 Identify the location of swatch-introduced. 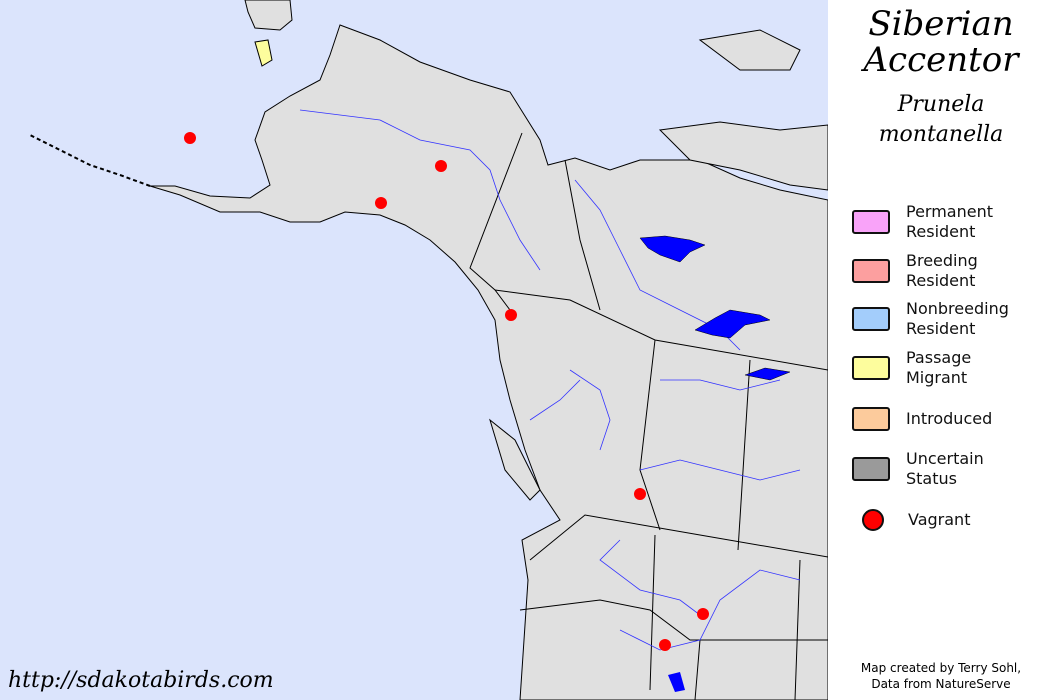
(871, 419).